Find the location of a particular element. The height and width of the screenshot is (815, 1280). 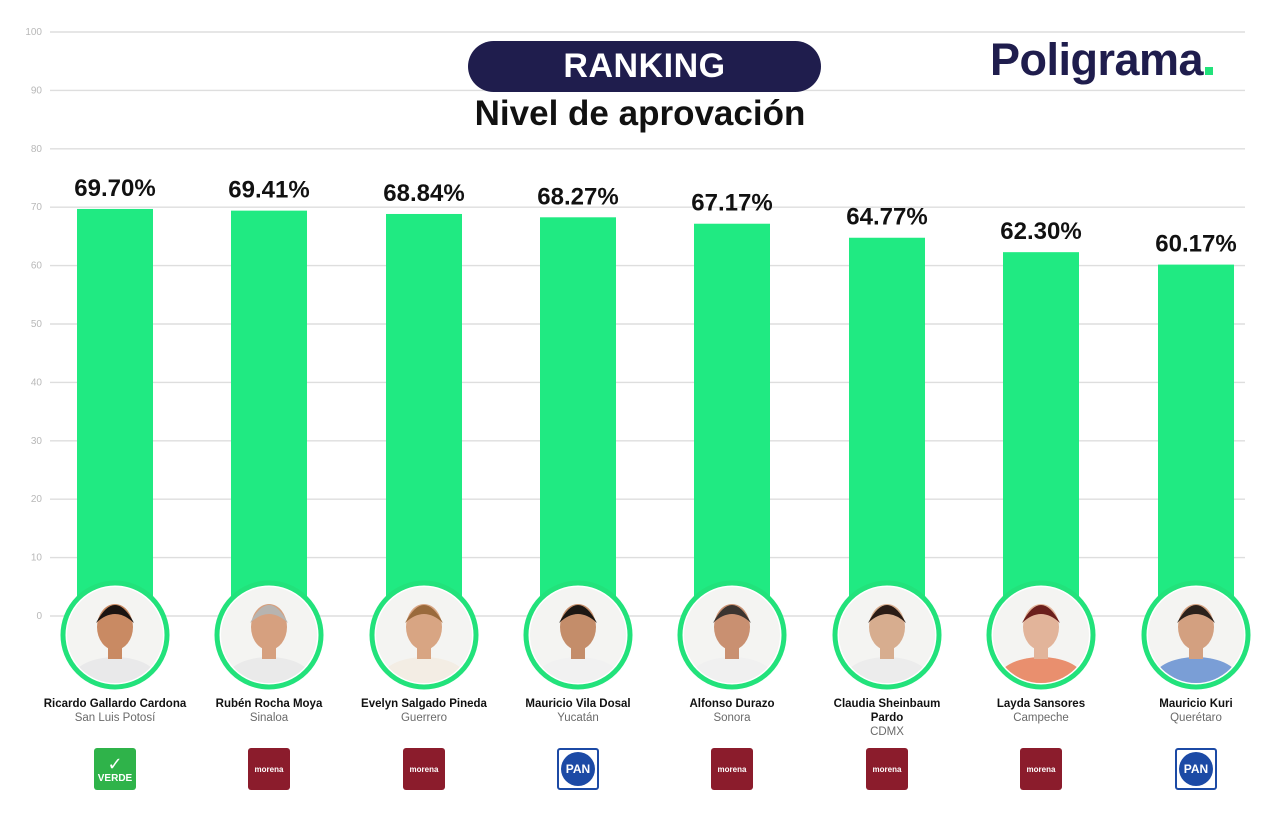

candidate-name: Layda Sansores is located at coordinates (1041, 704).